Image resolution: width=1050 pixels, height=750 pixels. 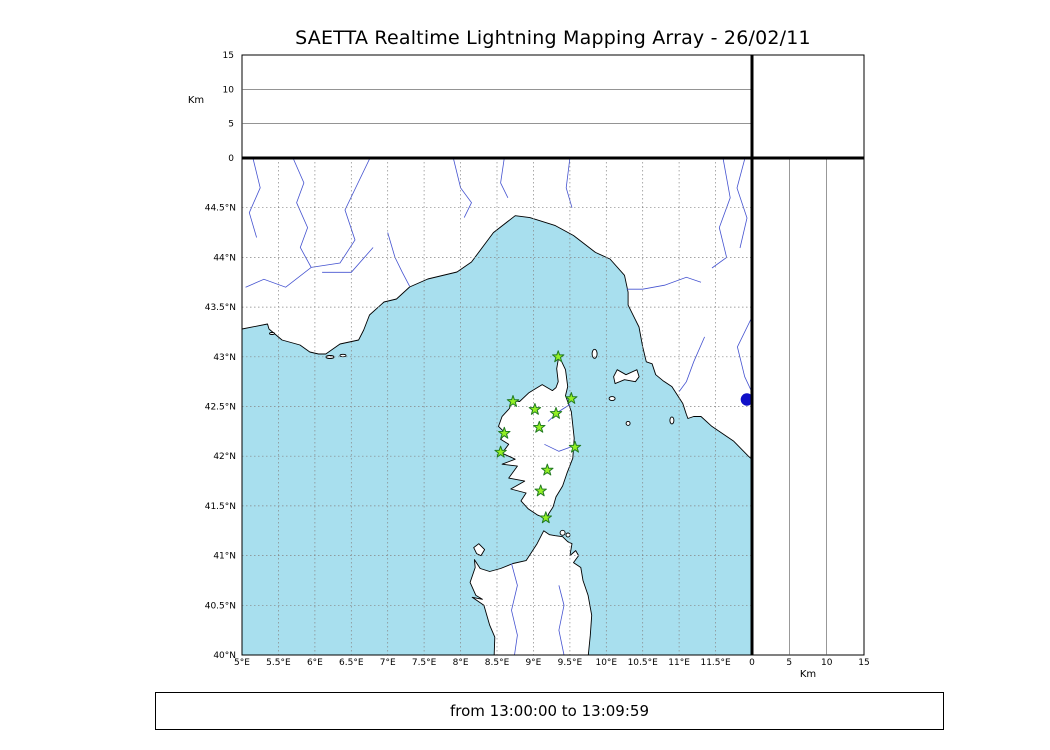 What do you see at coordinates (231, 125) in the screenshot?
I see `altitude-tick-label-top: 5` at bounding box center [231, 125].